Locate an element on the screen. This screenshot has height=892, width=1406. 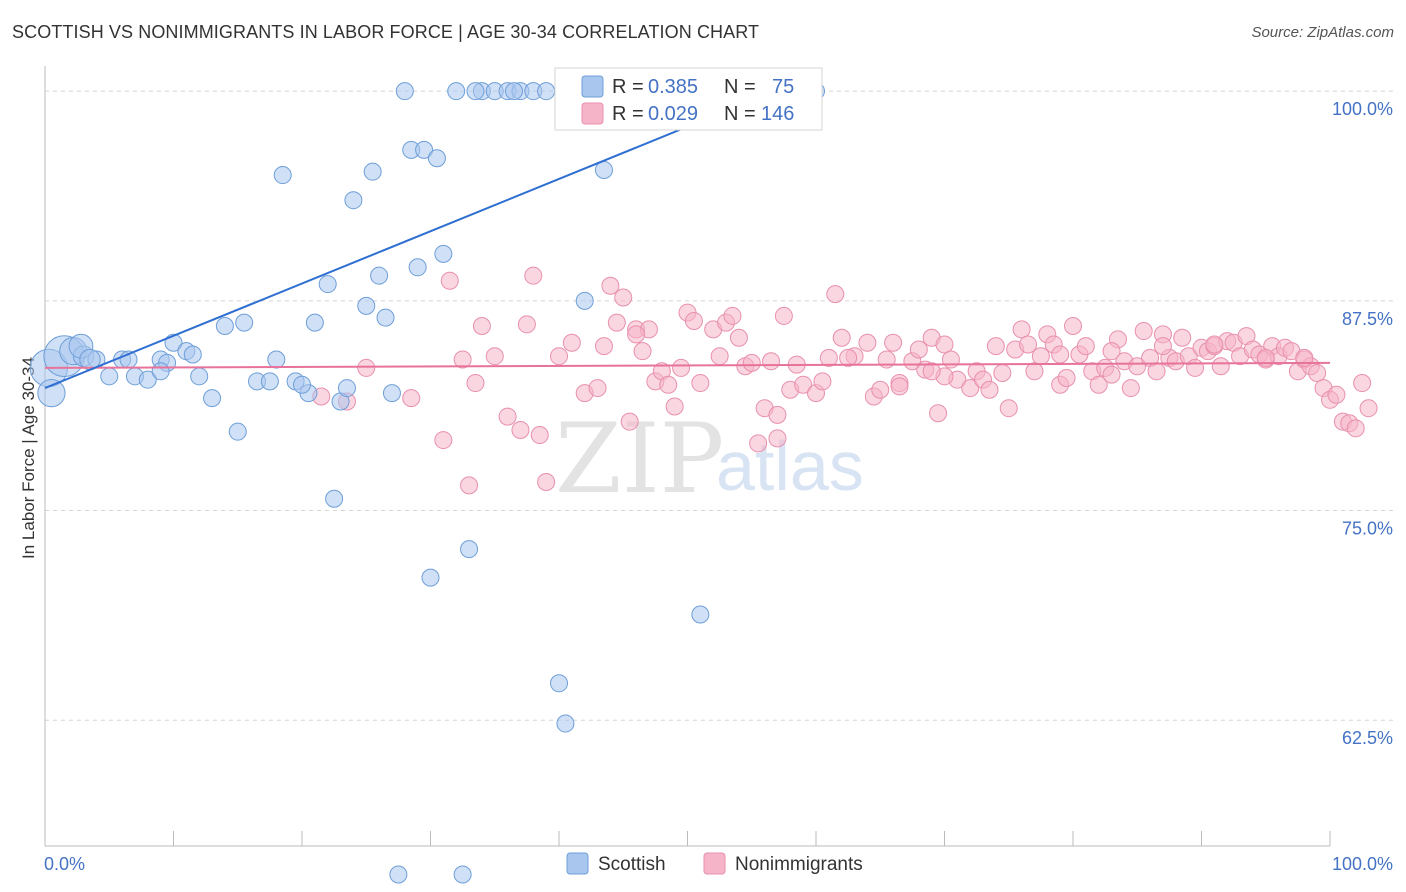
legend-nonimm-r-value: 0.029 is located at coordinates (673, 114).